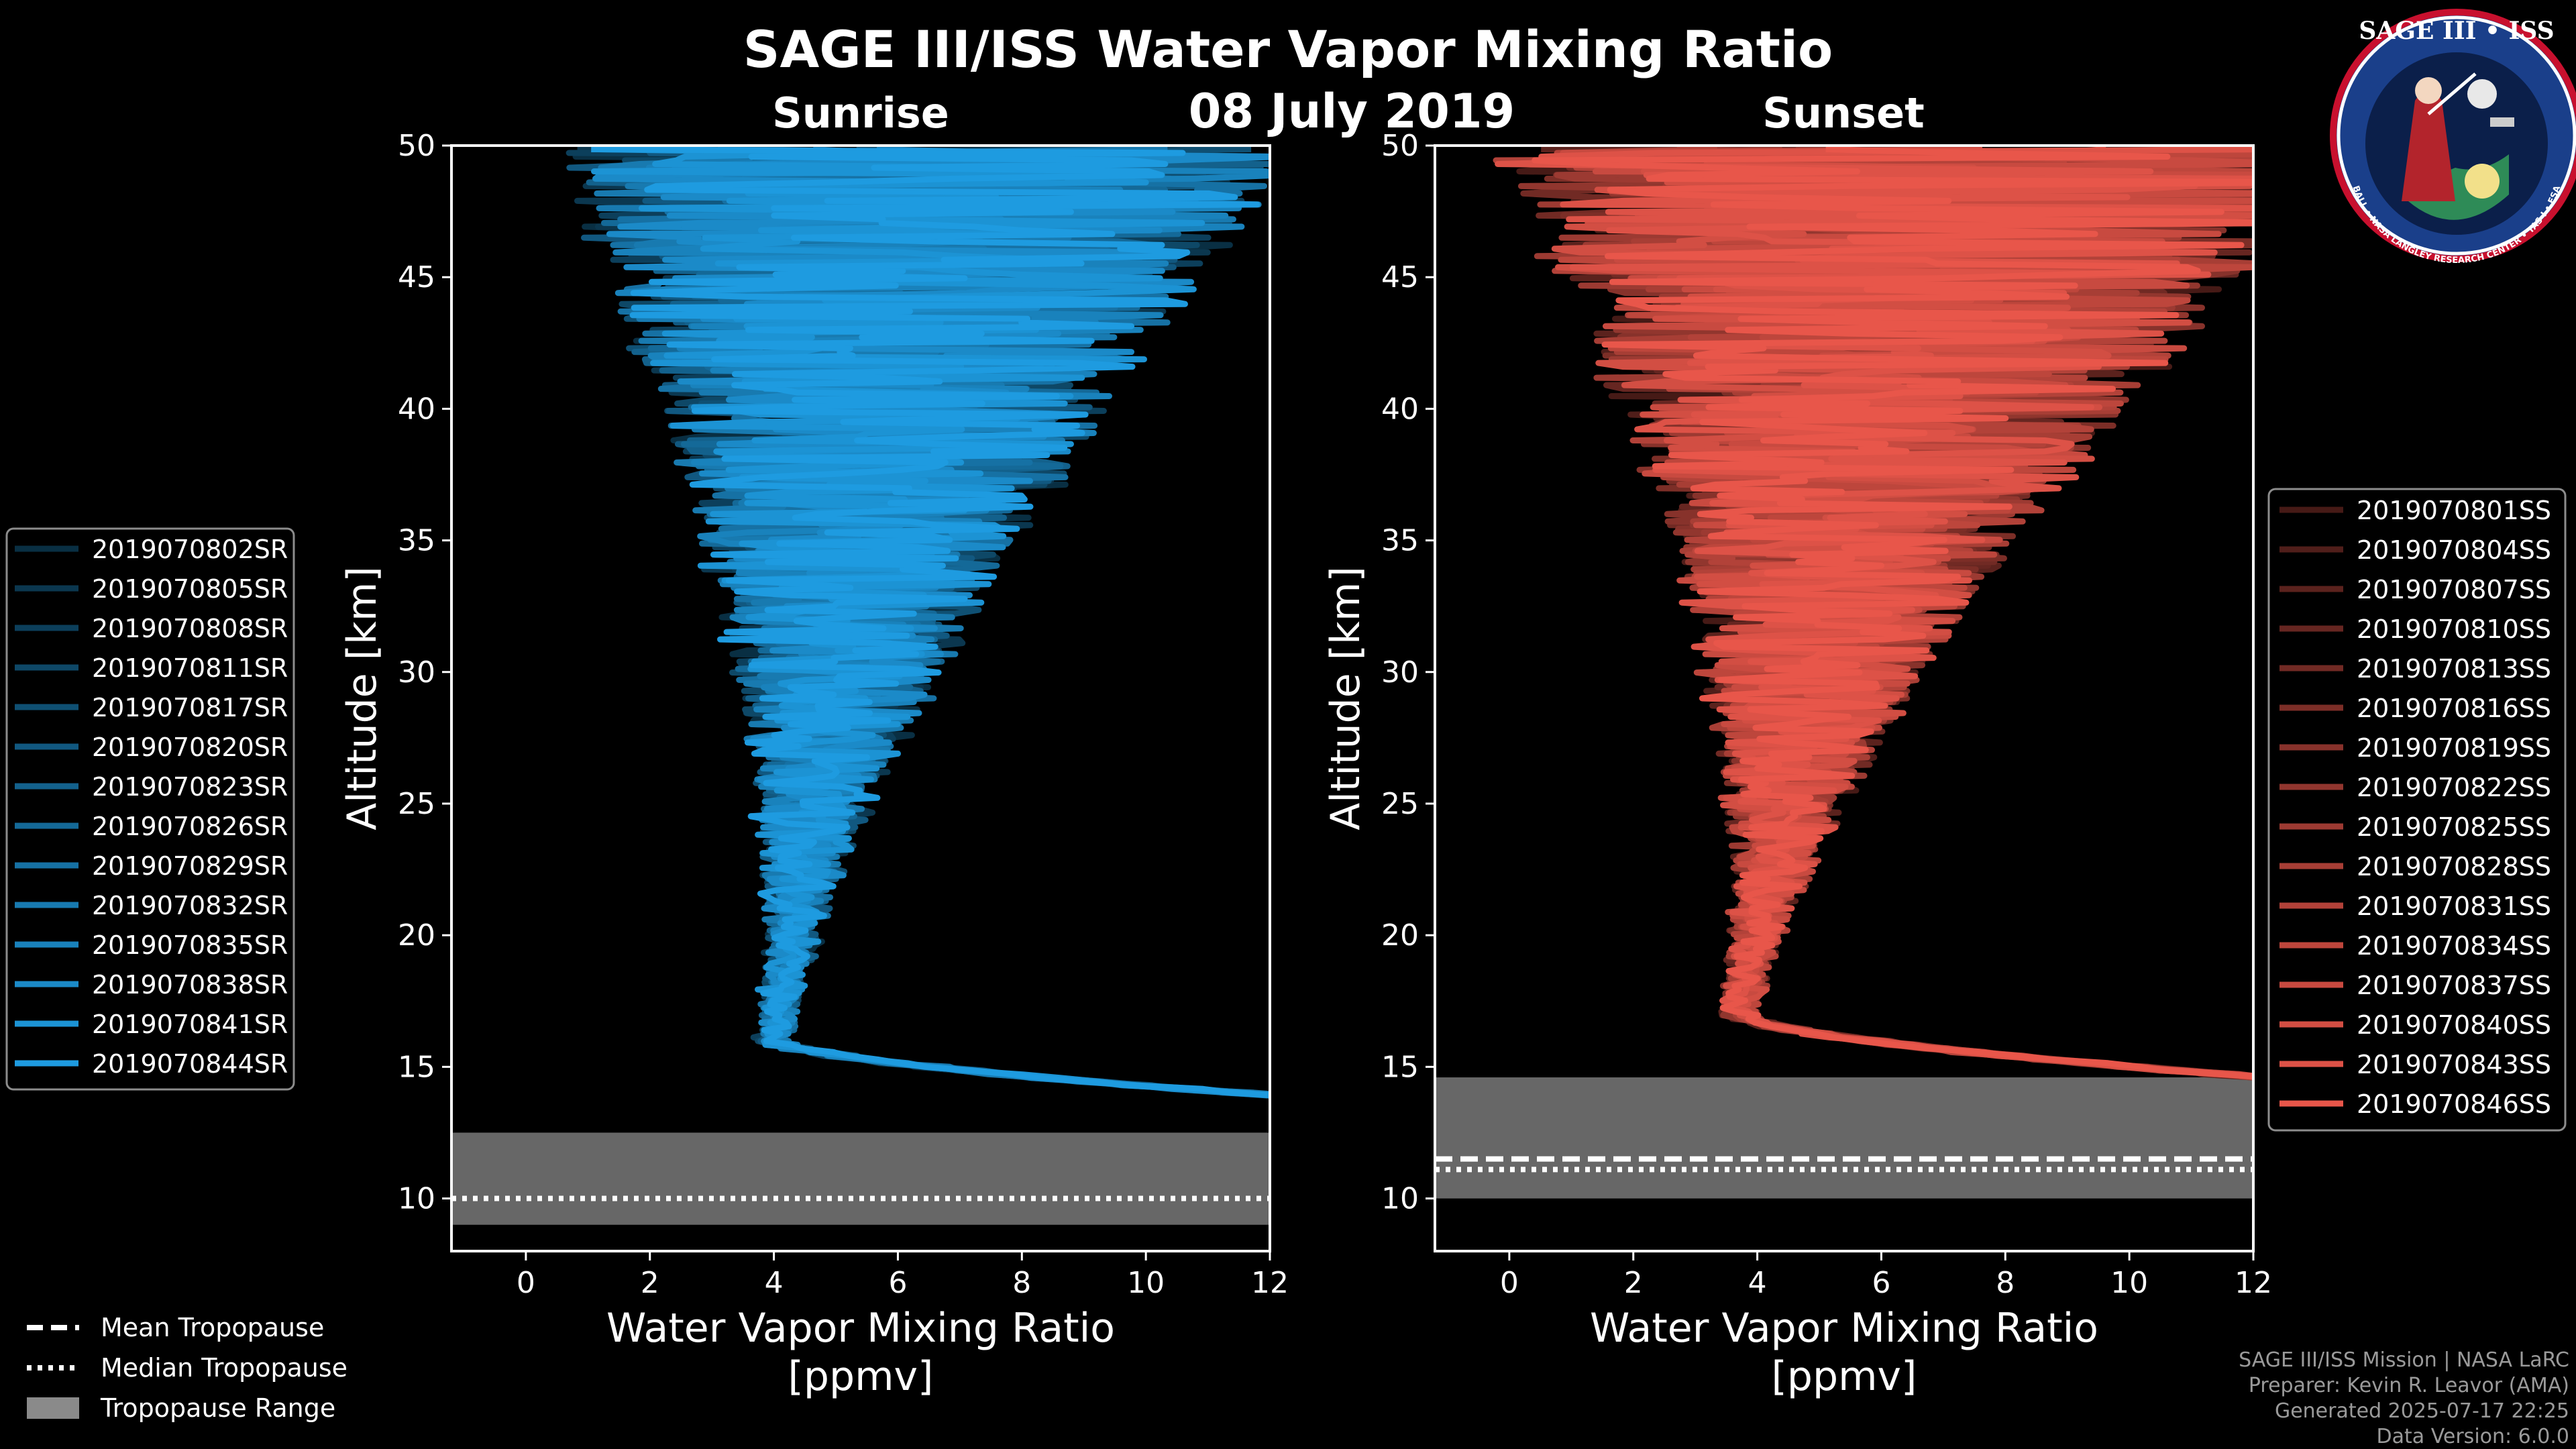  What do you see at coordinates (362, 698) in the screenshot?
I see `sunrise-y-axis-label: Altitude [km]` at bounding box center [362, 698].